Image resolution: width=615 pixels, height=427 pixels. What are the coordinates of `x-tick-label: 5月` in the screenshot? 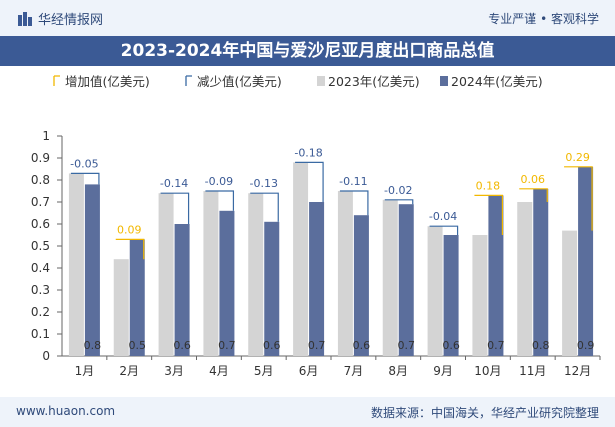 It's located at (264, 371).